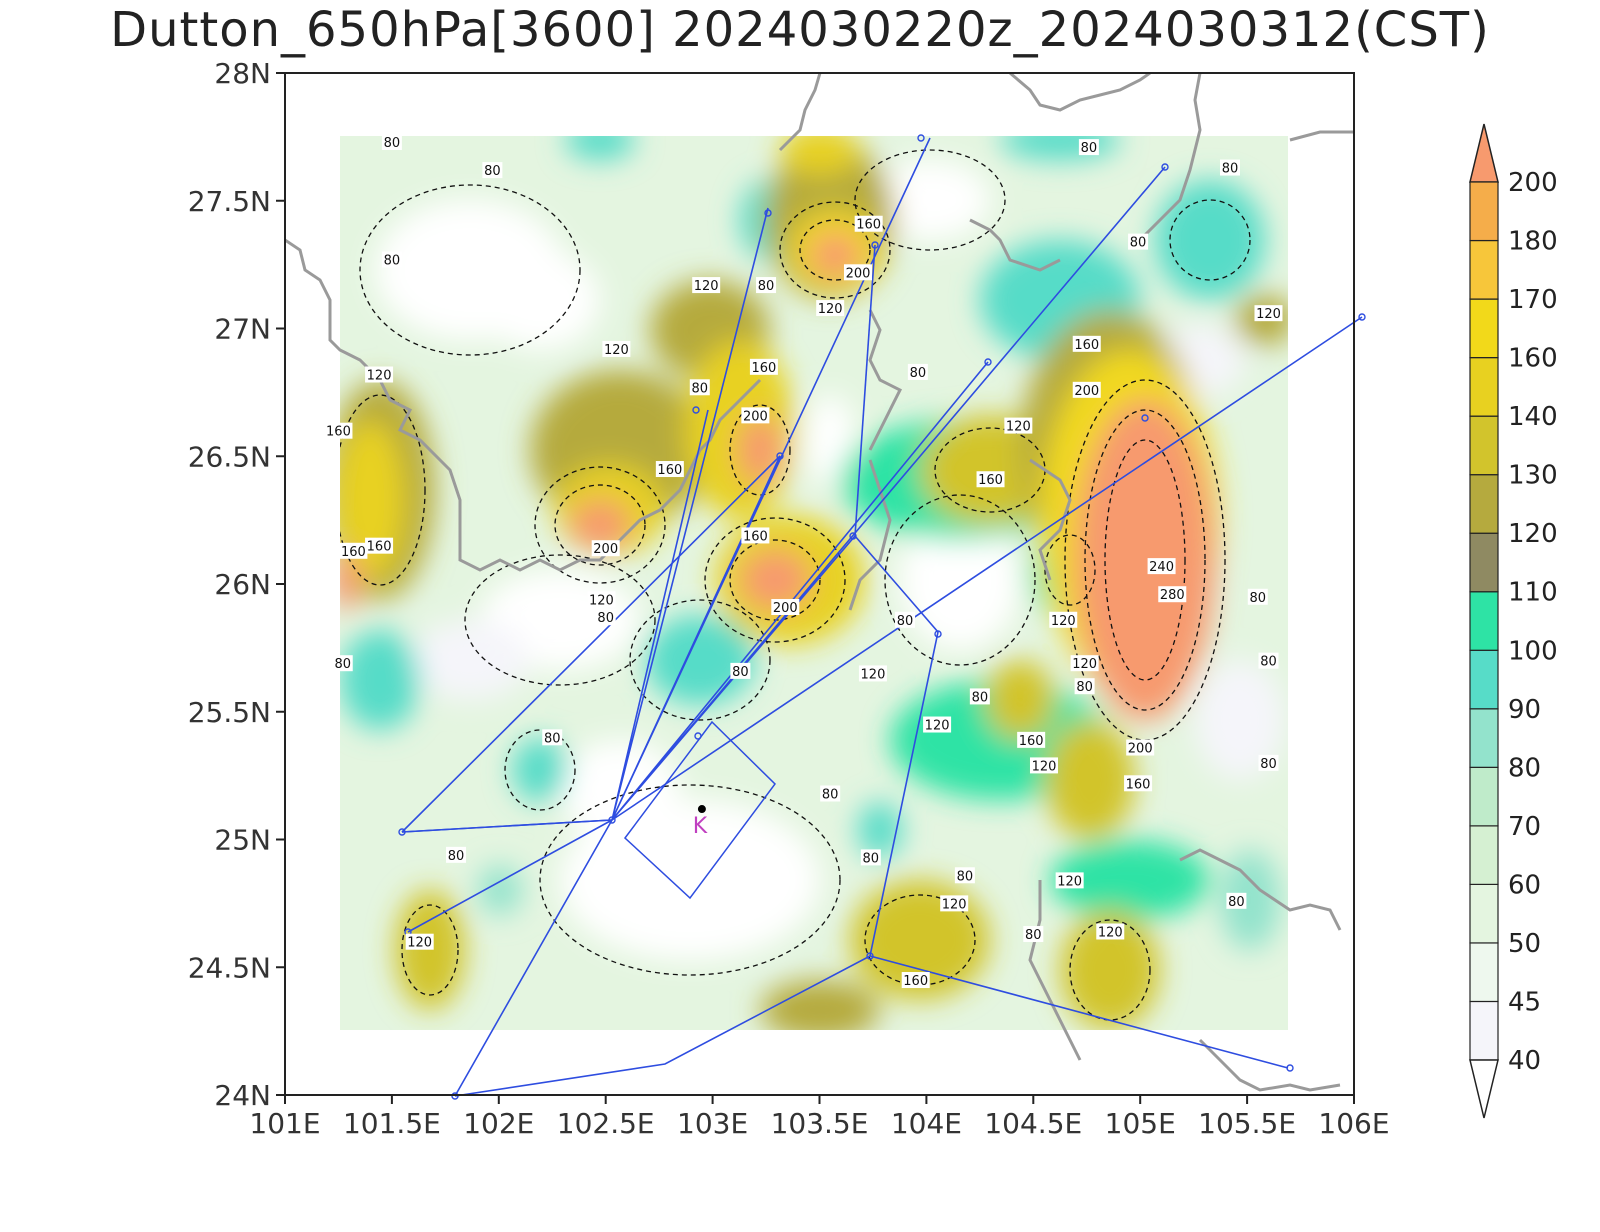 Image resolution: width=1600 pixels, height=1232 pixels. What do you see at coordinates (229, 967) in the screenshot?
I see `y-tick-label: 24.5N` at bounding box center [229, 967].